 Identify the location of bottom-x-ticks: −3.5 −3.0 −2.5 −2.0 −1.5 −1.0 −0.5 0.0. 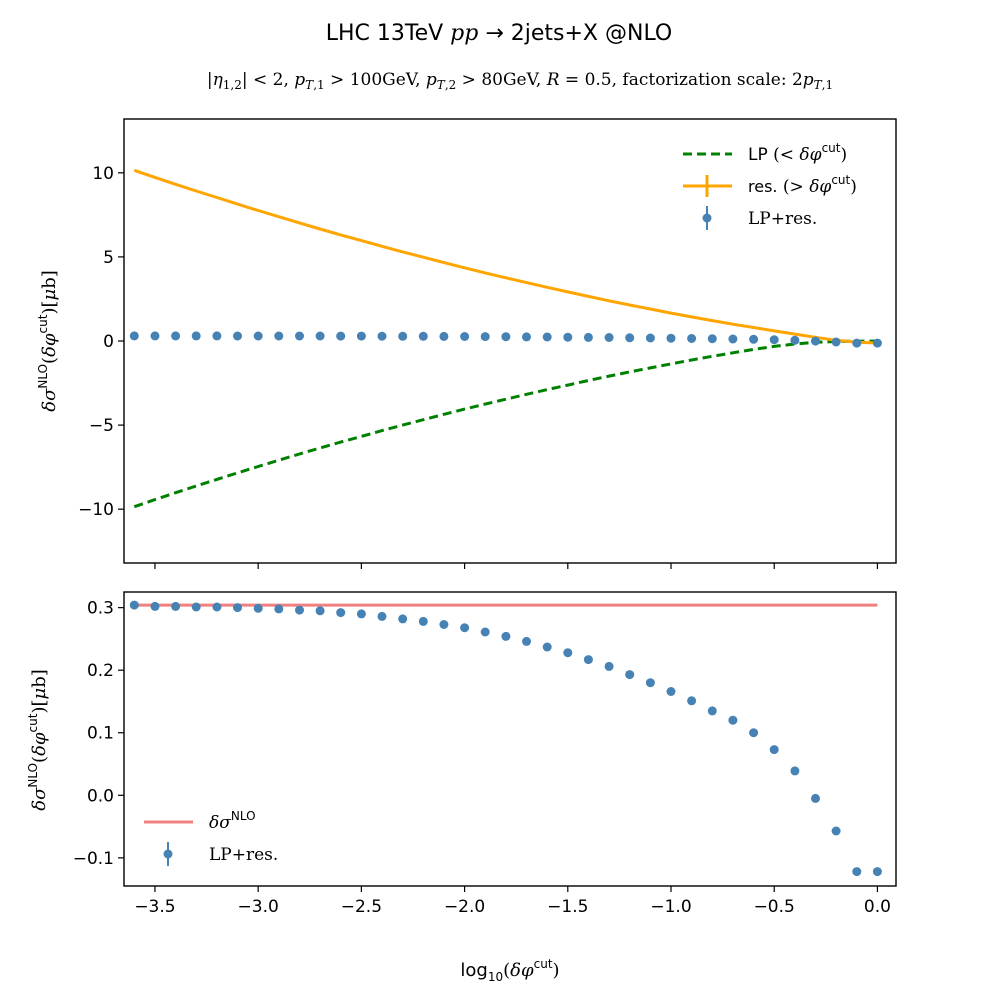
(512, 901).